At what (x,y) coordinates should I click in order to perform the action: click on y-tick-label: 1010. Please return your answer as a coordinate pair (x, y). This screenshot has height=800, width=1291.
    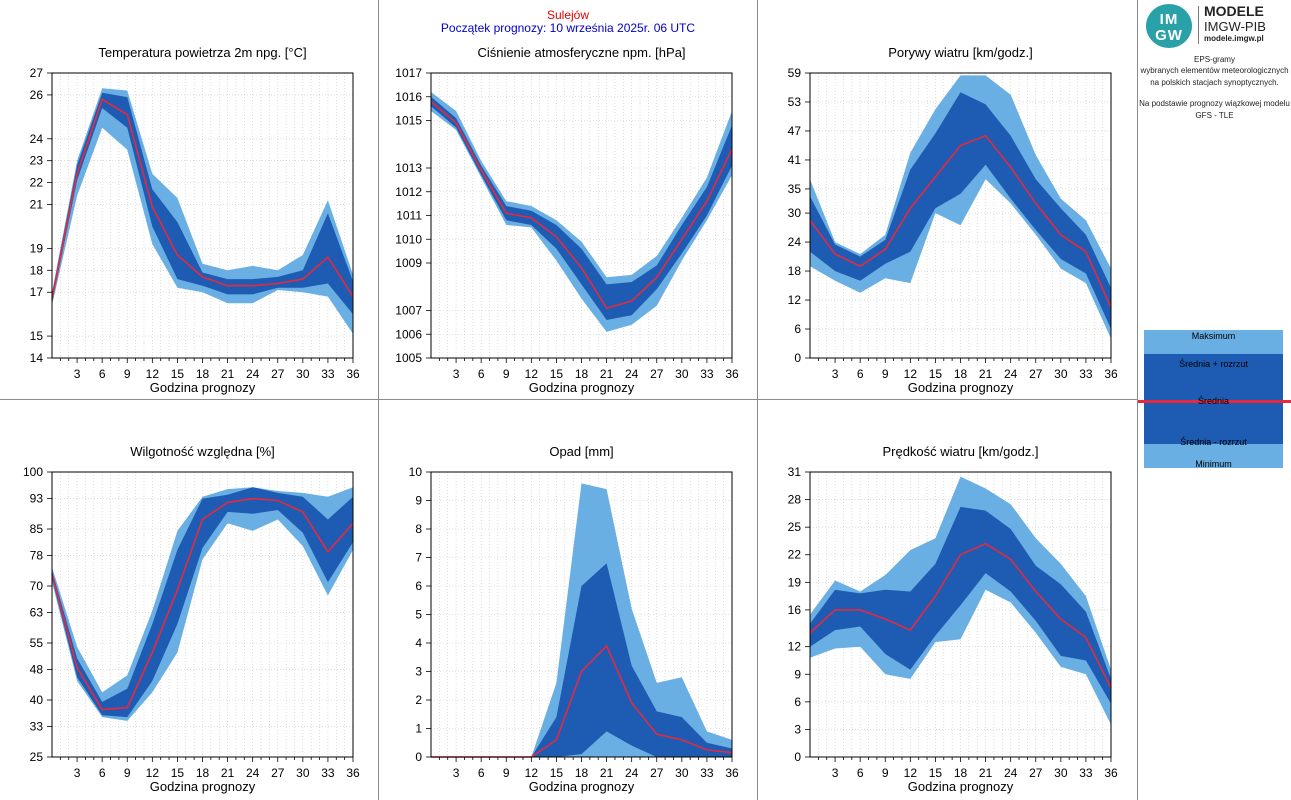
    Looking at the image, I should click on (408, 239).